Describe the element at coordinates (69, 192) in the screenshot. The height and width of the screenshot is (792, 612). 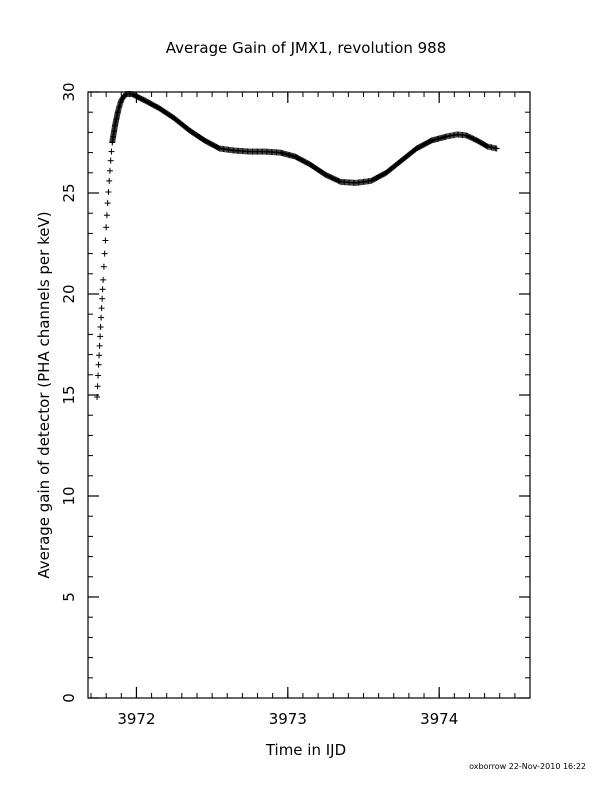
I see `y-tick-label: 25` at that location.